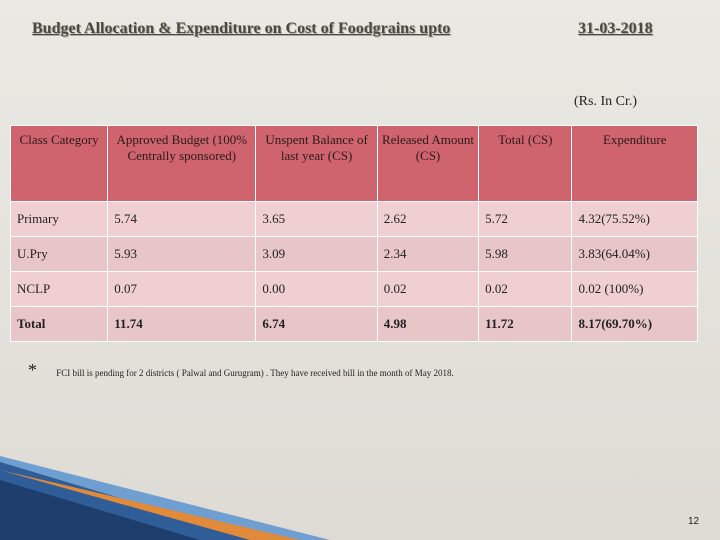 The height and width of the screenshot is (540, 720). I want to click on table-cell: Primary, so click(59, 219).